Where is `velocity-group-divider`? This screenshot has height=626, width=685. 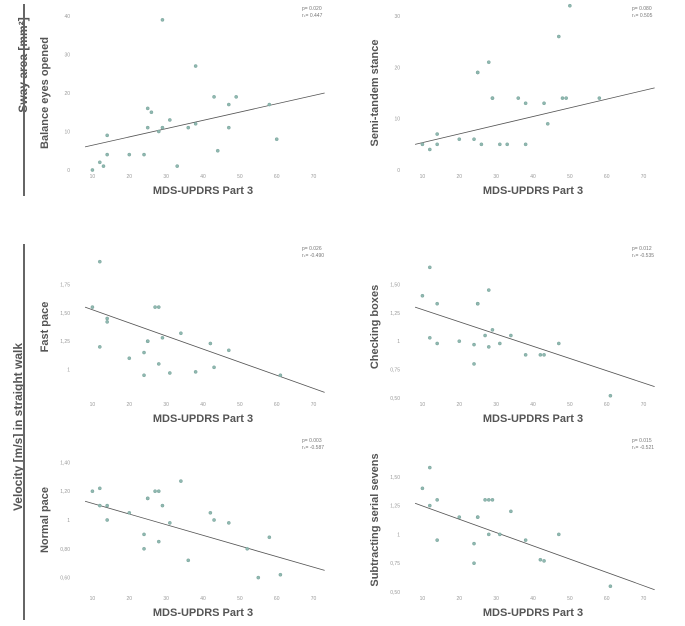
velocity-group-divider is located at coordinates (24, 432).